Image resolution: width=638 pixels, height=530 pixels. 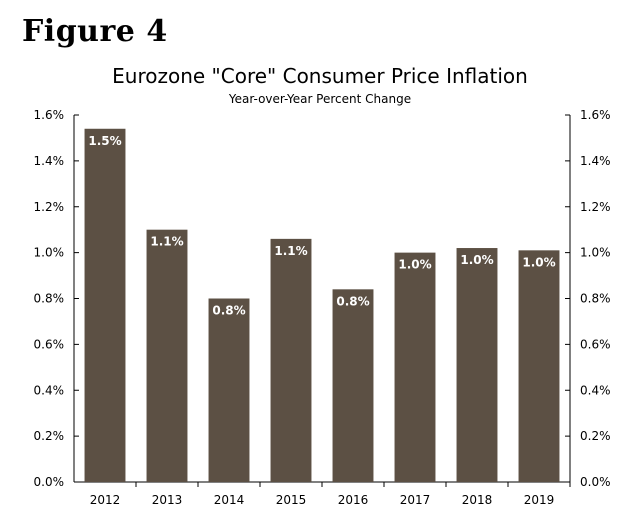 What do you see at coordinates (291, 500) in the screenshot?
I see `x-tick-label: 2015` at bounding box center [291, 500].